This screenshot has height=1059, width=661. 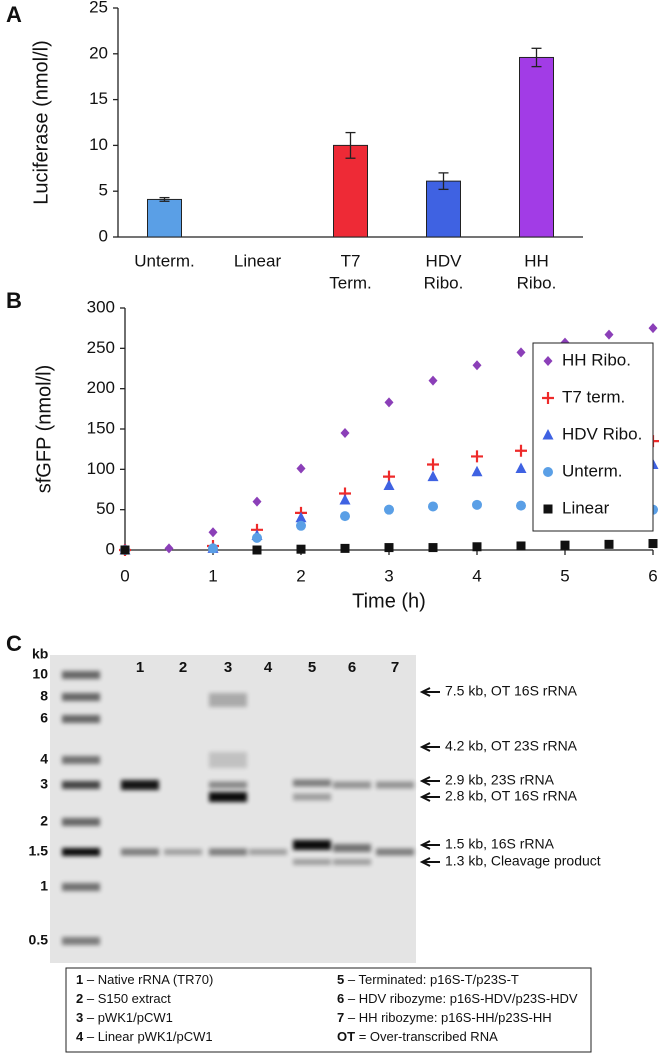 What do you see at coordinates (388, 575) in the screenshot?
I see `x-tick-label: 3` at bounding box center [388, 575].